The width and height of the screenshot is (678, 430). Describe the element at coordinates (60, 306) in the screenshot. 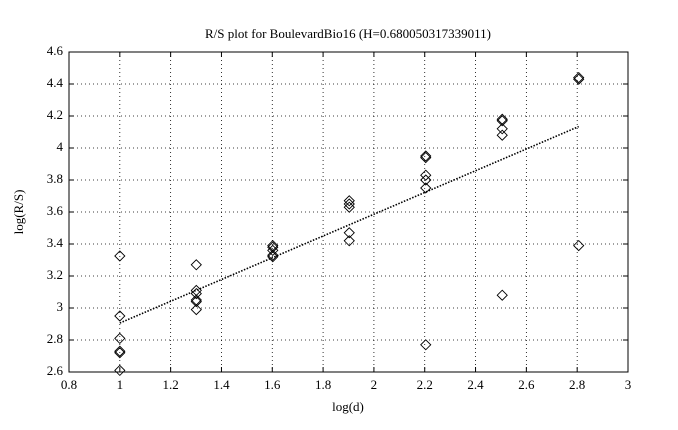

I see `y-tick-label: 3` at that location.